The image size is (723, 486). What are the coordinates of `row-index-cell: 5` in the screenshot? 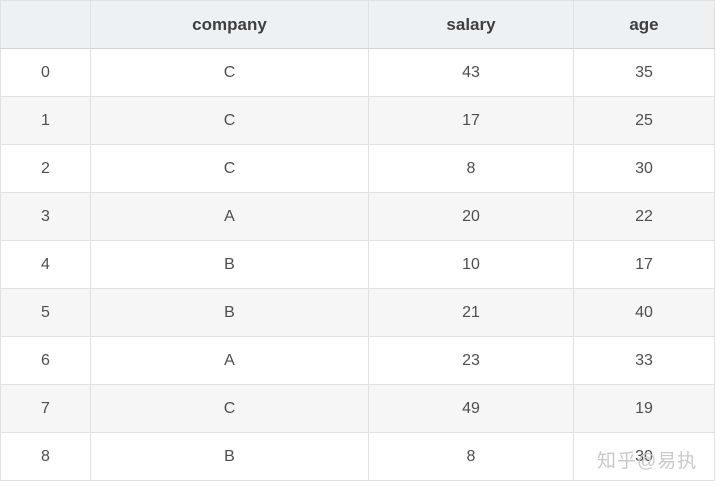 It's located at (45, 312).